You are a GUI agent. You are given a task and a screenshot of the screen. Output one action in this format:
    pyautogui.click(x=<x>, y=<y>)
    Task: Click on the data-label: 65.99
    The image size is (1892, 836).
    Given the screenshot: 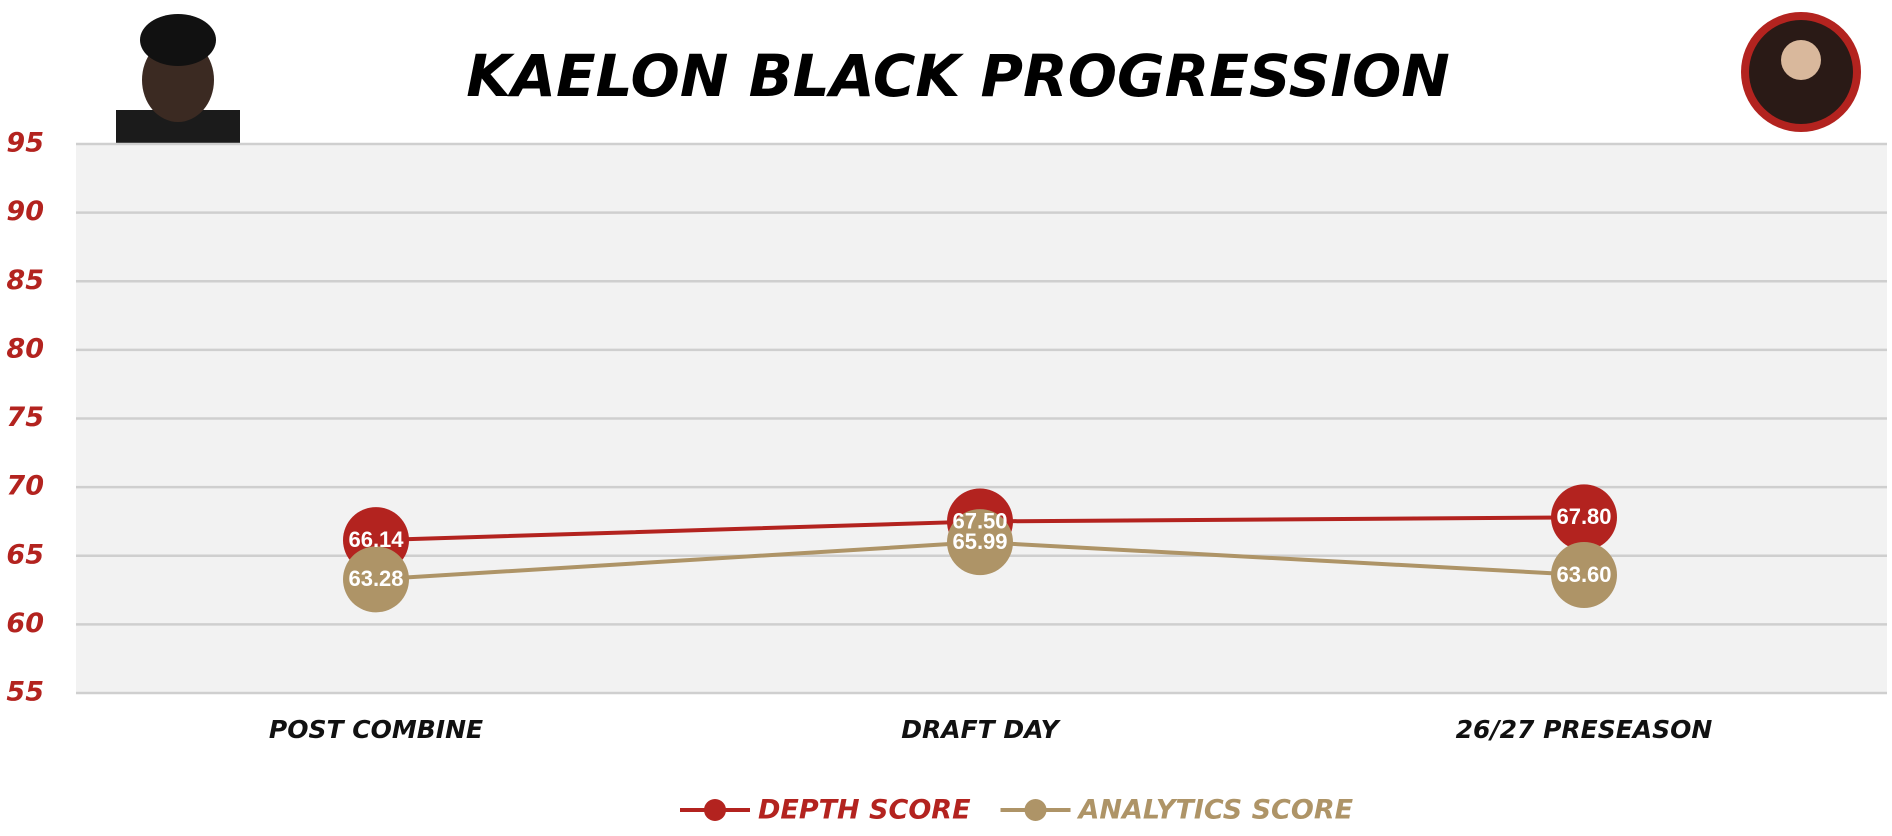 What is the action you would take?
    pyautogui.click(x=979, y=541)
    